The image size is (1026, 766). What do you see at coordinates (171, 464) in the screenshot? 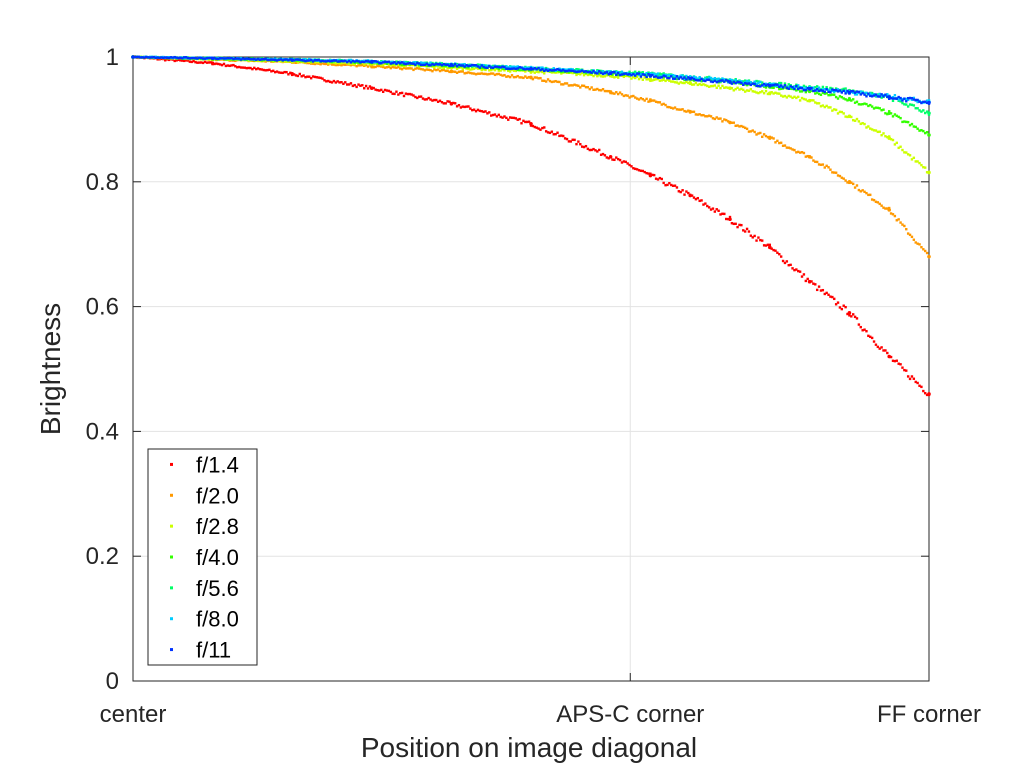
I see `legend-marker` at bounding box center [171, 464].